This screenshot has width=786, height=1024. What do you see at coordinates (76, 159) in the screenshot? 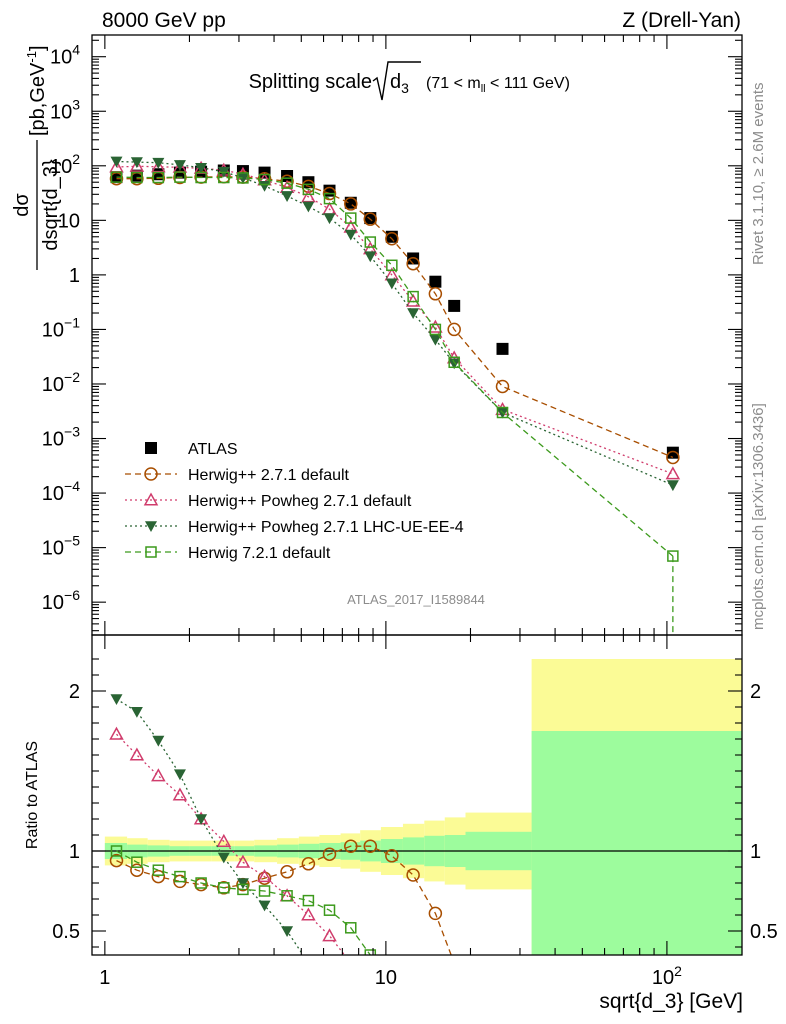
I see `y-tick-exp: 2` at bounding box center [76, 159].